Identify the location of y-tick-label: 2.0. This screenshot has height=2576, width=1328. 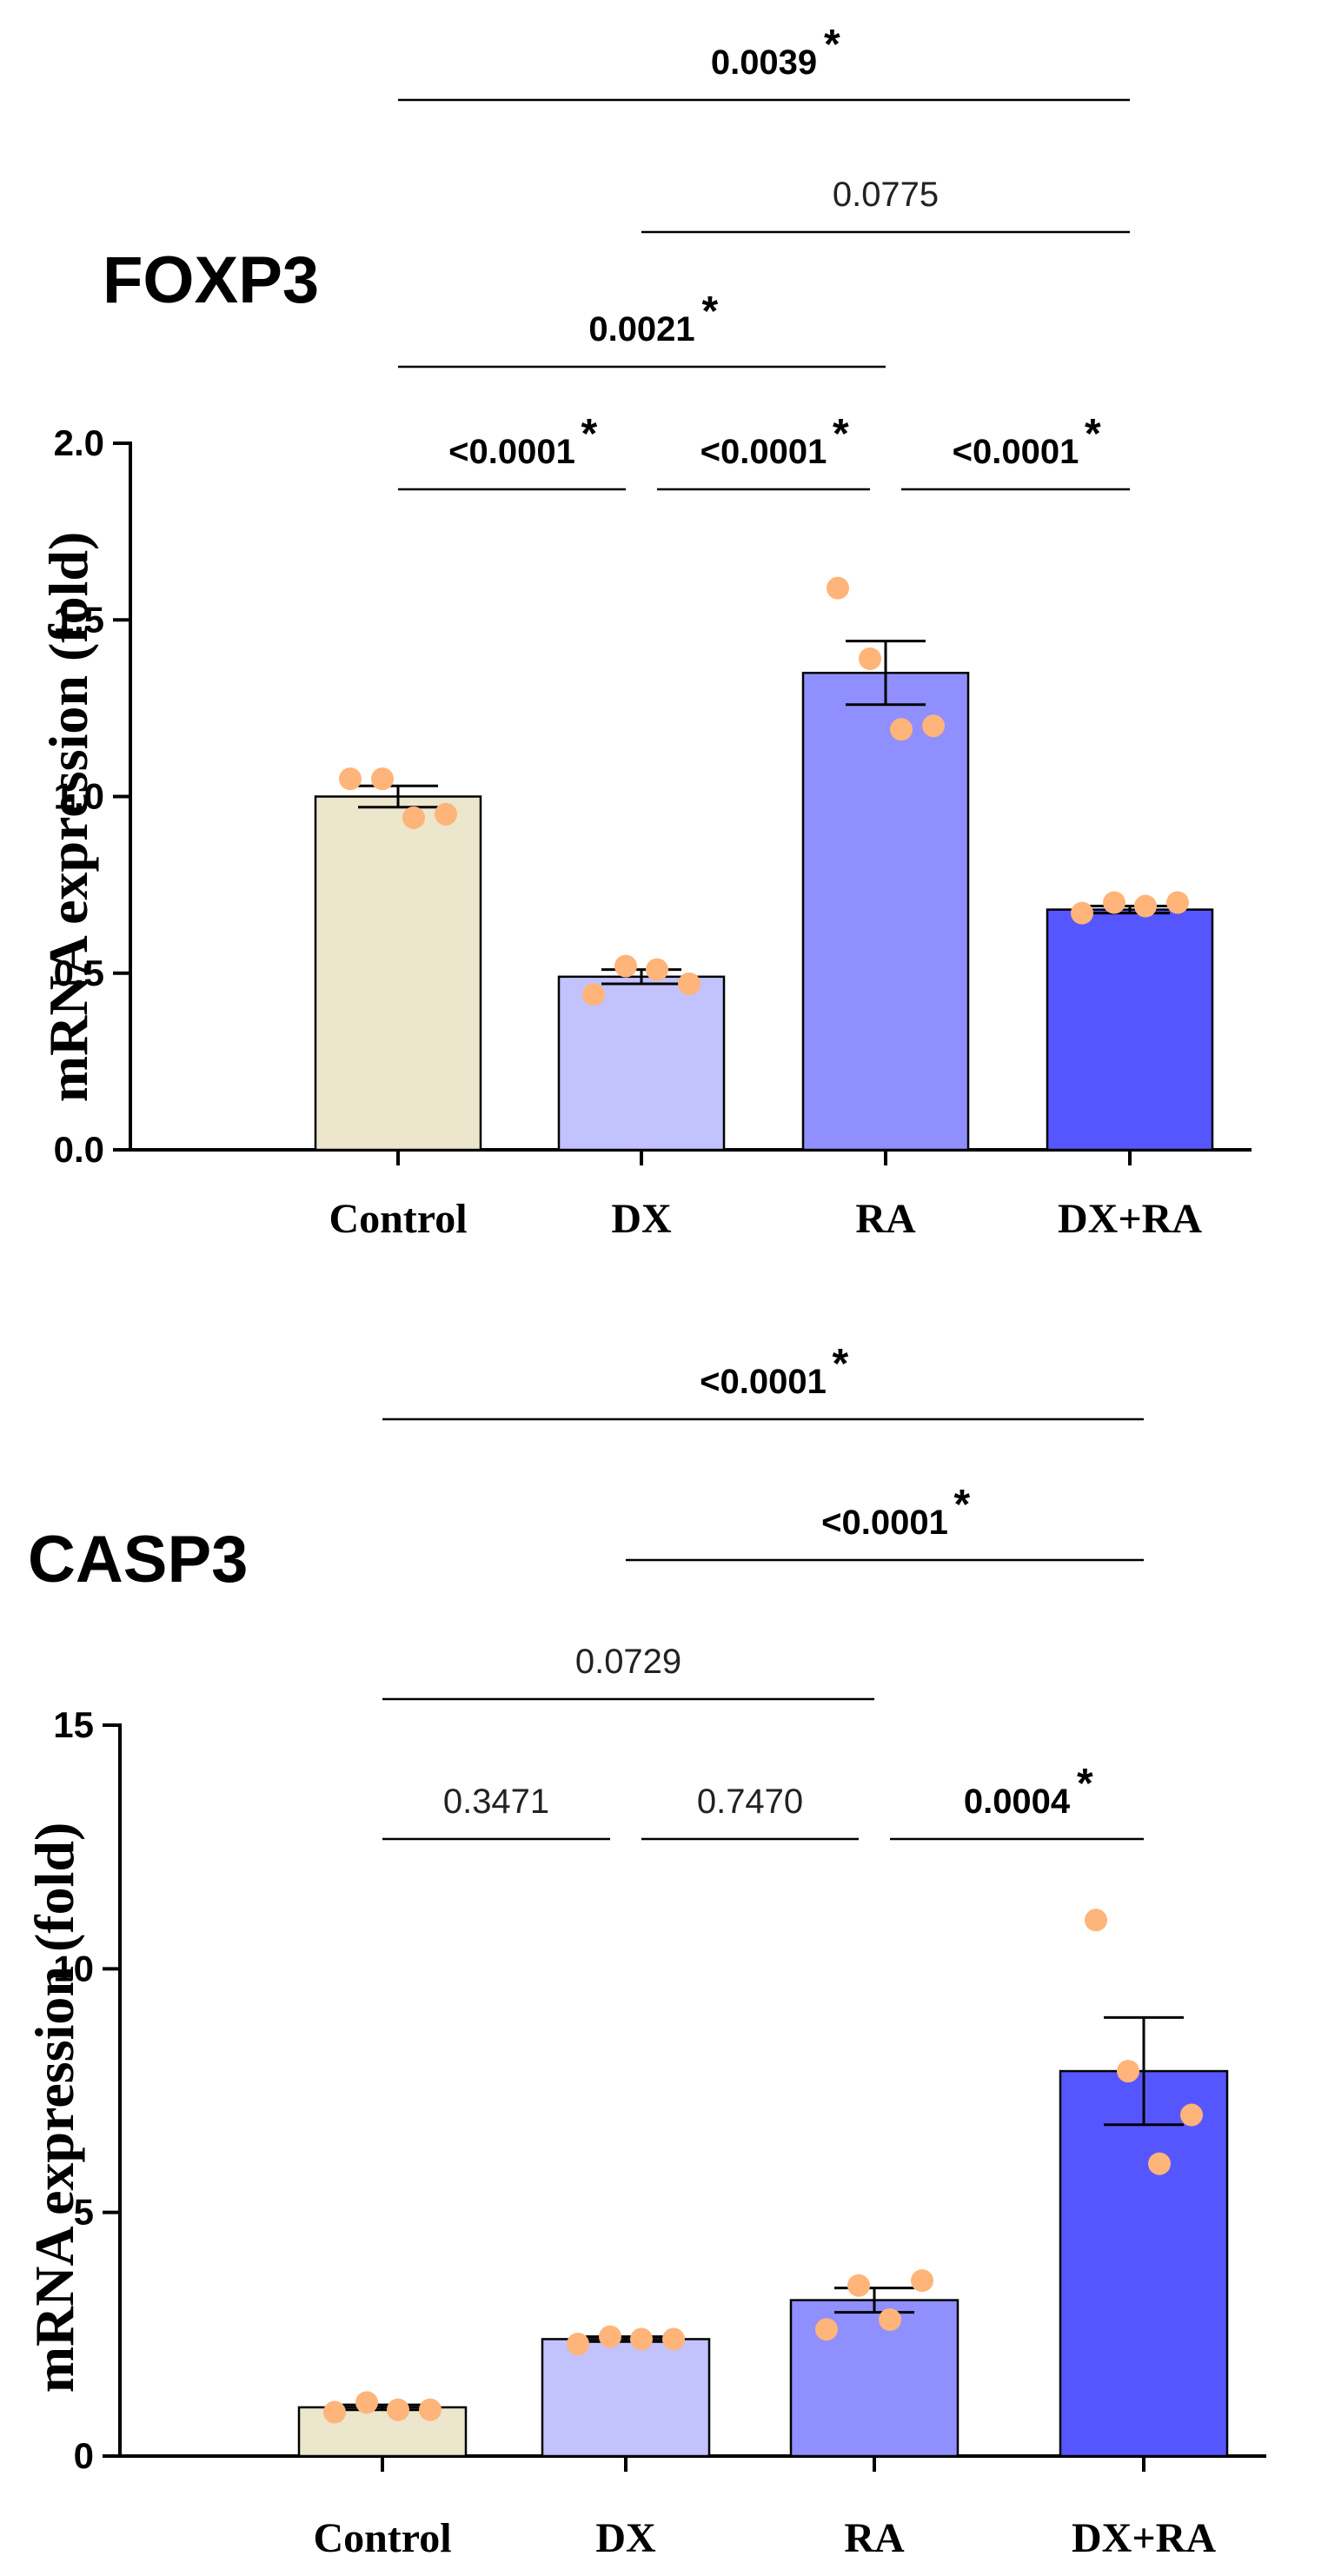
(79, 442).